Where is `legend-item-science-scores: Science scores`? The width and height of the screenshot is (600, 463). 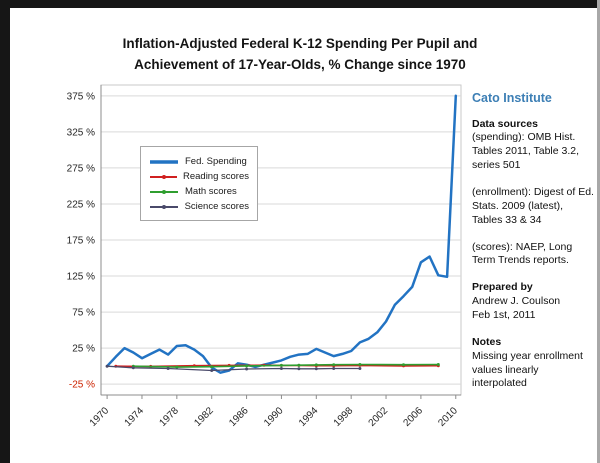
legend-item-science-scores: Science scores is located at coordinates (199, 206).